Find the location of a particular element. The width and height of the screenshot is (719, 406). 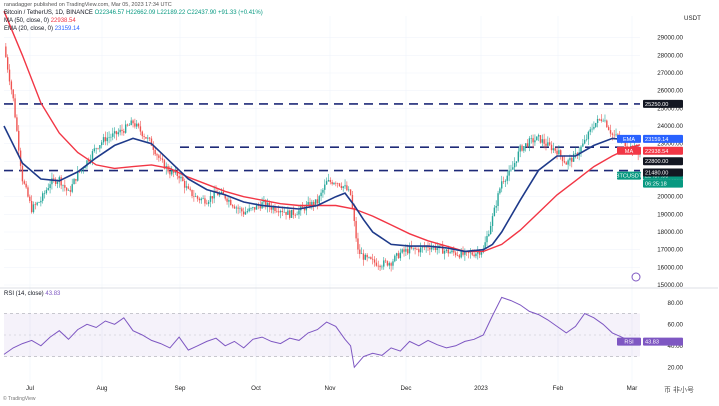

ema-legend-value: 23159.14 is located at coordinates (67, 29).